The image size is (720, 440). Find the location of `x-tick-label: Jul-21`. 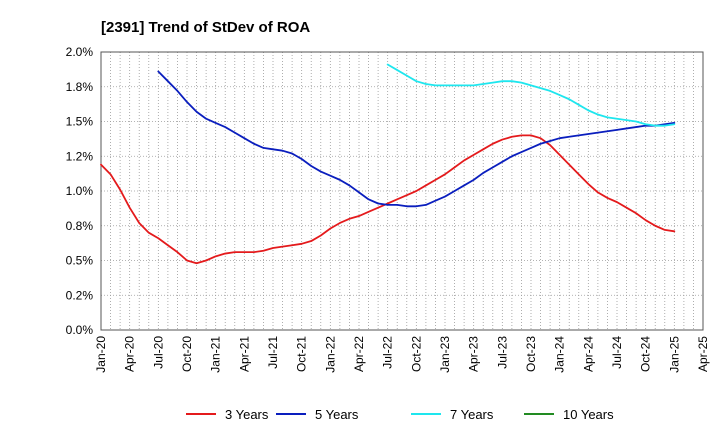

x-tick-label: Jul-21 is located at coordinates (273, 352).